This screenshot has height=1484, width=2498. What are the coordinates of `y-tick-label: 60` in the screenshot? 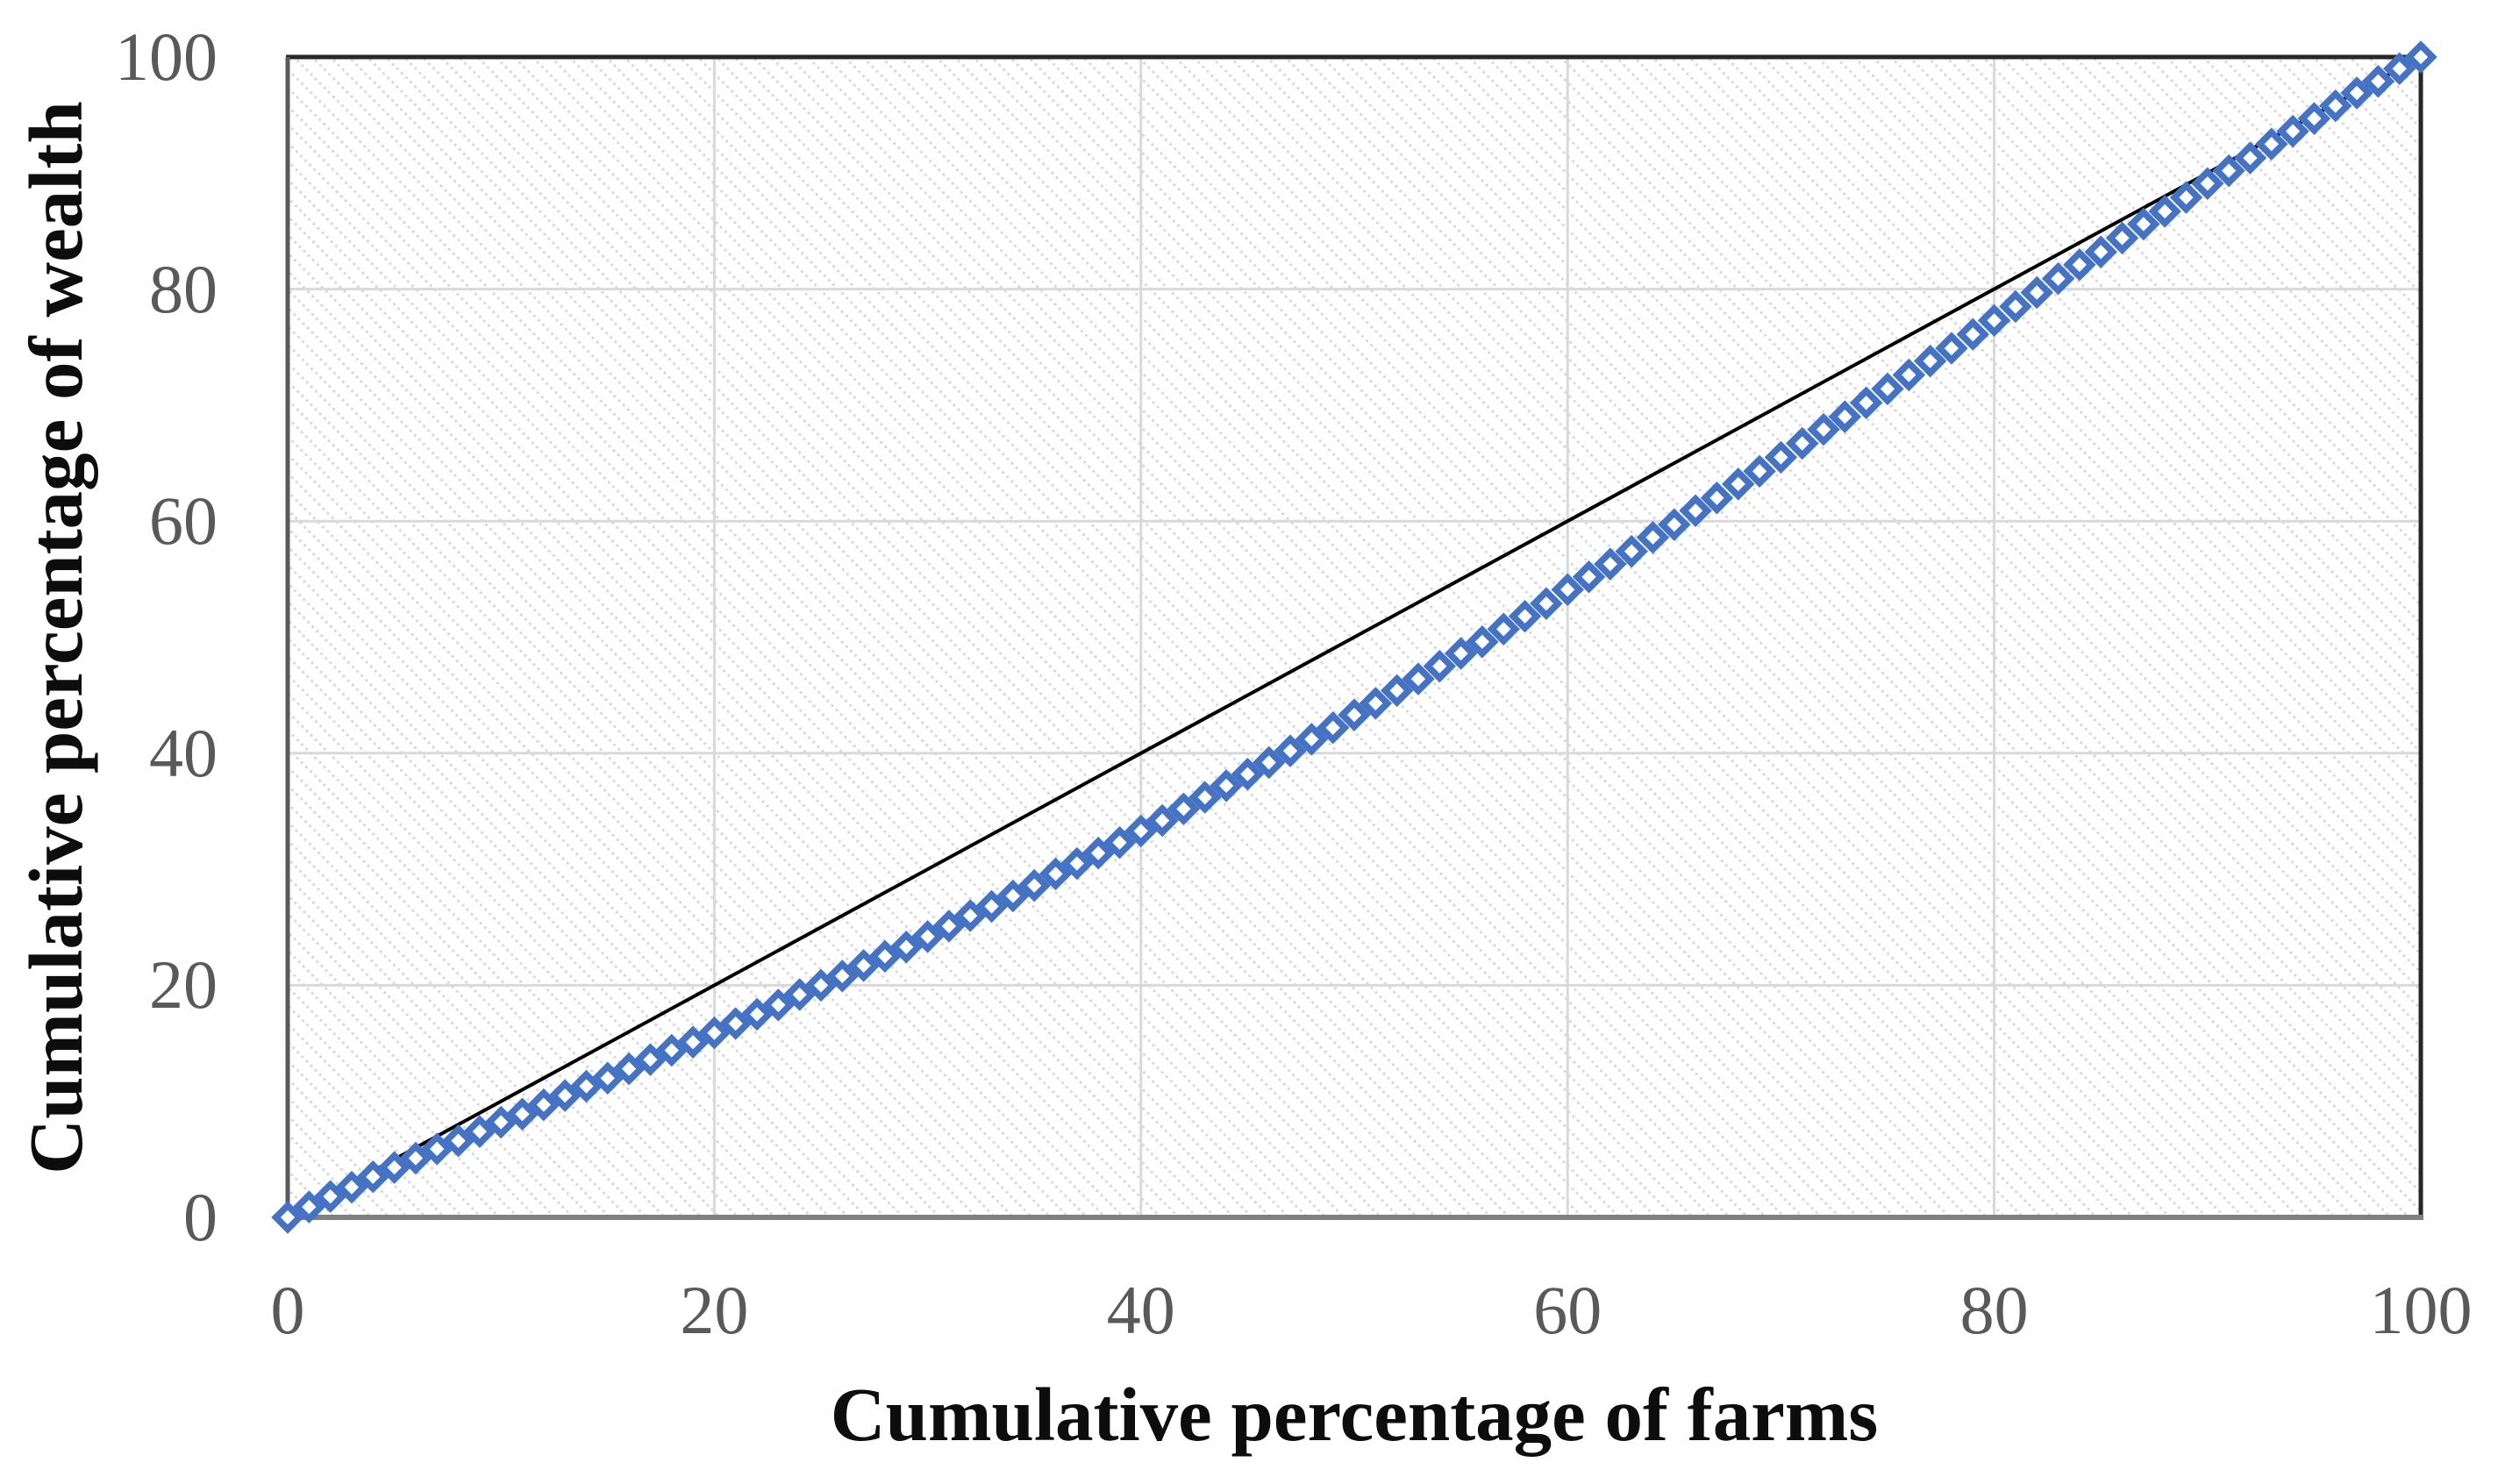 It's located at (183, 521).